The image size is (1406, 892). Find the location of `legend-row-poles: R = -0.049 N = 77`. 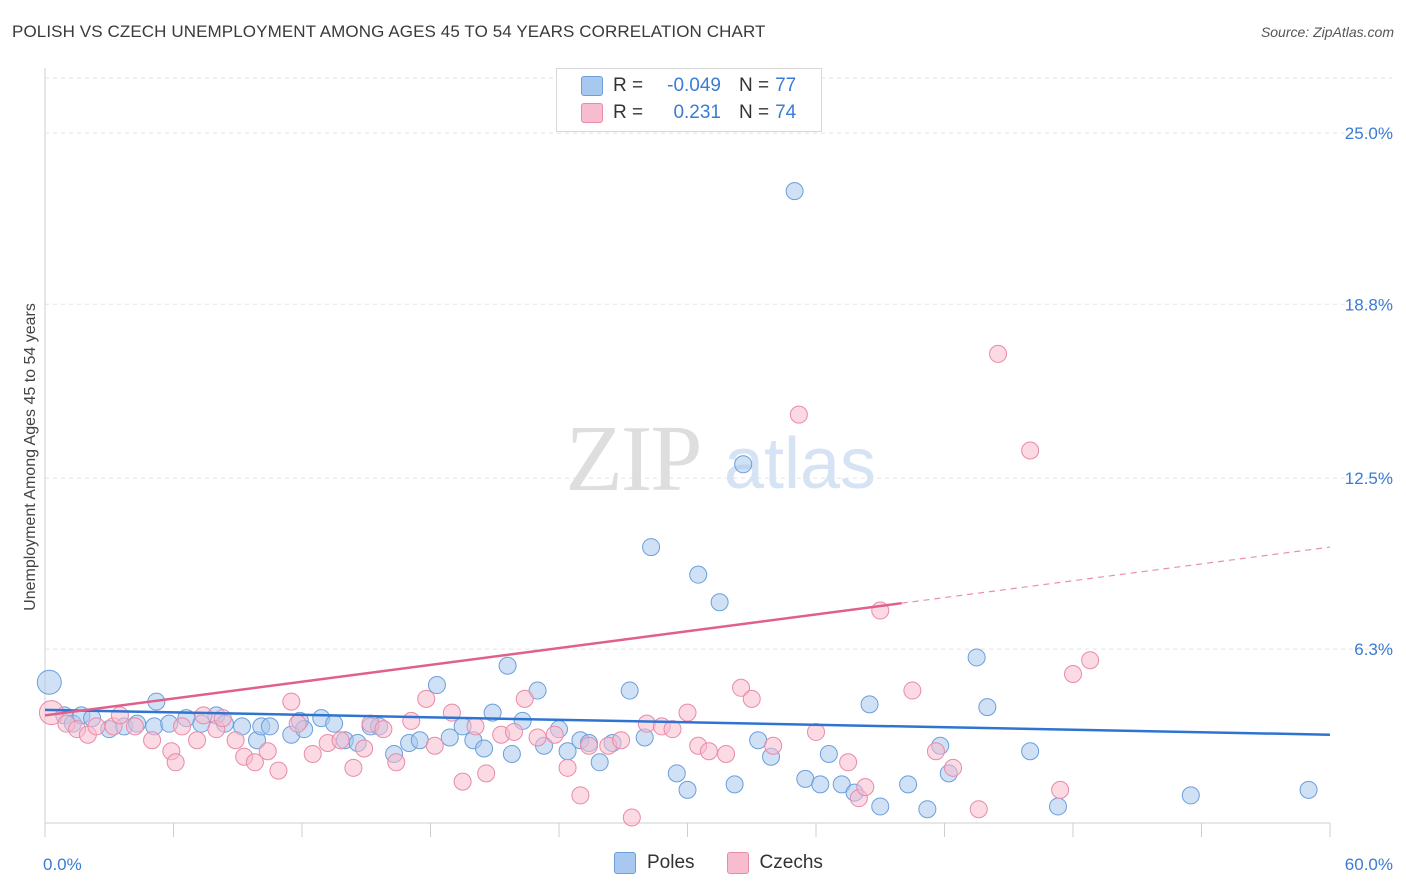

legend-row-poles: R = -0.049 N = 77 is located at coordinates (688, 86).